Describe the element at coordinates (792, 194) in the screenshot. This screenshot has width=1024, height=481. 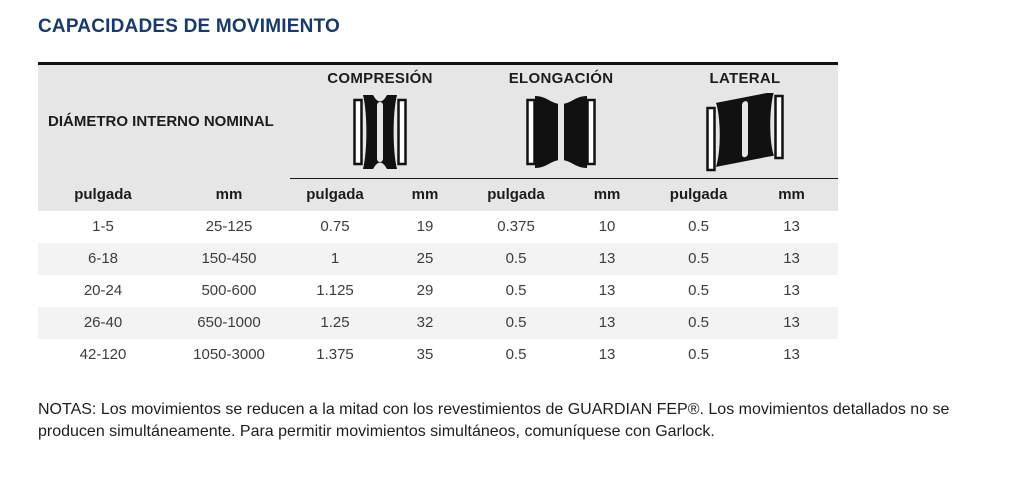
I see `subheader-lat-mm: mm` at that location.